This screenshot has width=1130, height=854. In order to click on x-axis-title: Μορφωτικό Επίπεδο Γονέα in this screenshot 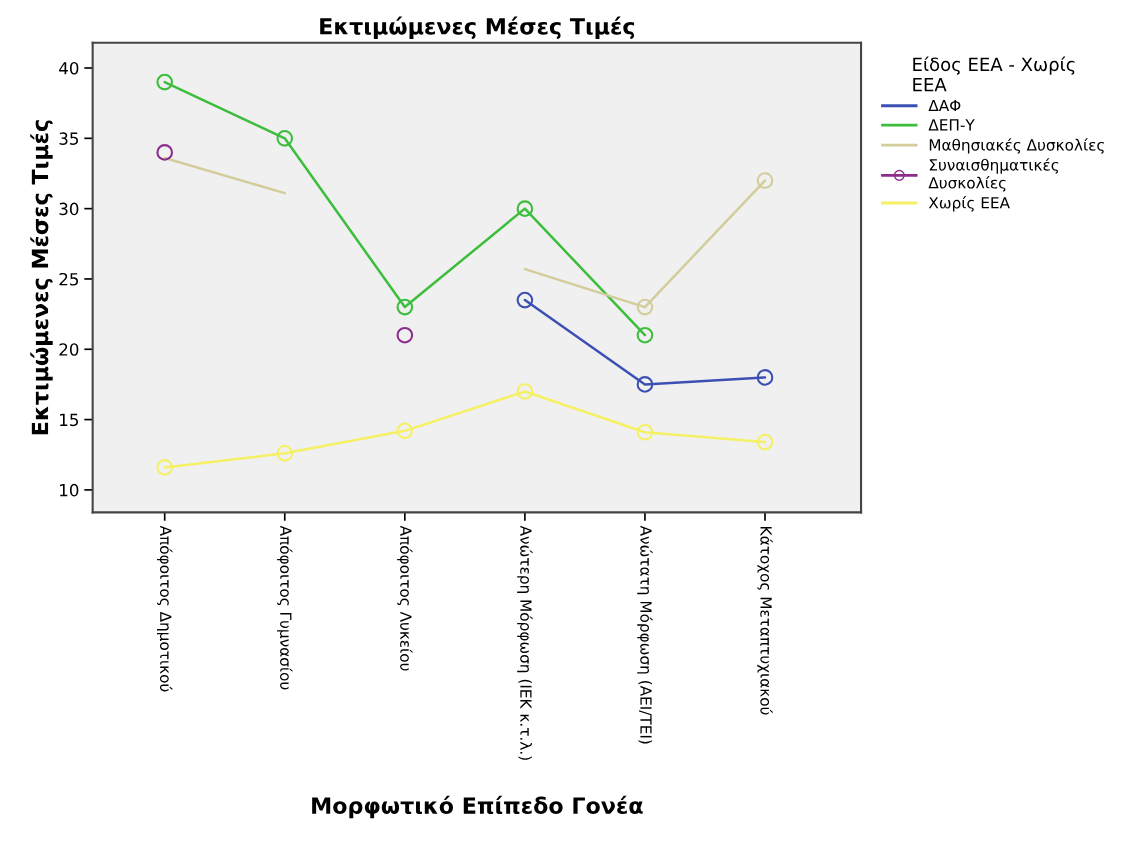, I will do `click(477, 807)`.